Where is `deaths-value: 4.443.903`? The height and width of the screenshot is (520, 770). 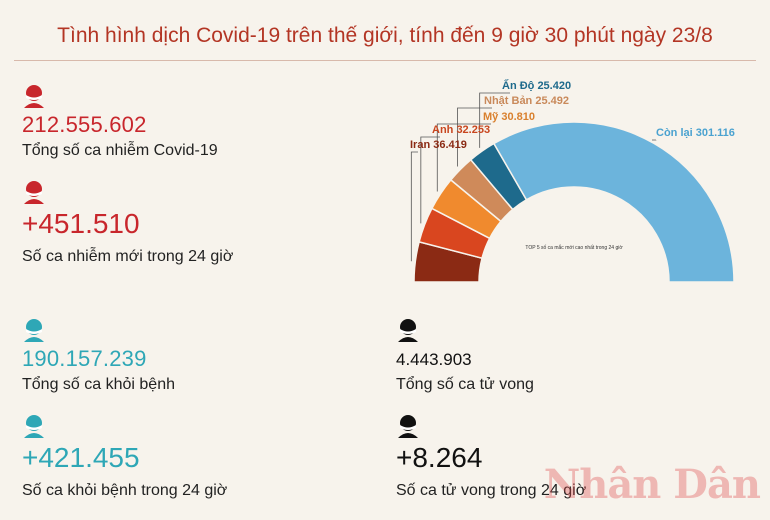 deaths-value: 4.443.903 is located at coordinates (434, 359).